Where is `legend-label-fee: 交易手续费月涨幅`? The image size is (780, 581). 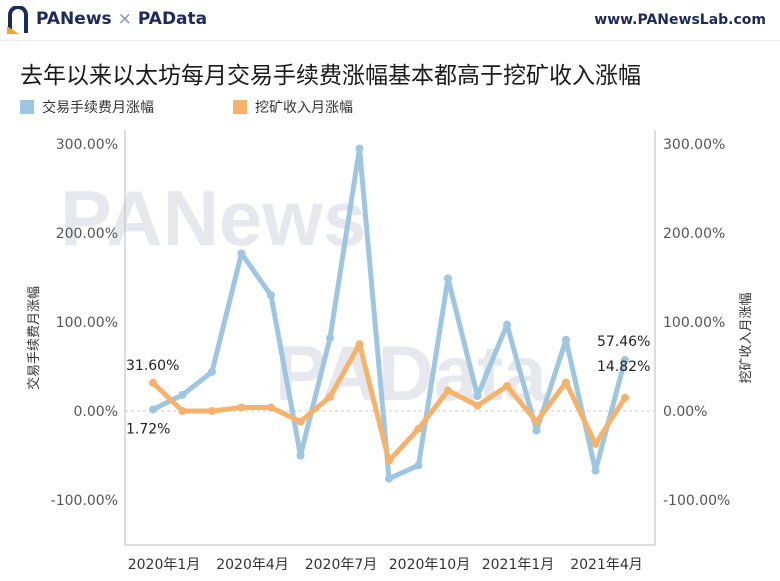 legend-label-fee: 交易手续费月涨幅 is located at coordinates (98, 108).